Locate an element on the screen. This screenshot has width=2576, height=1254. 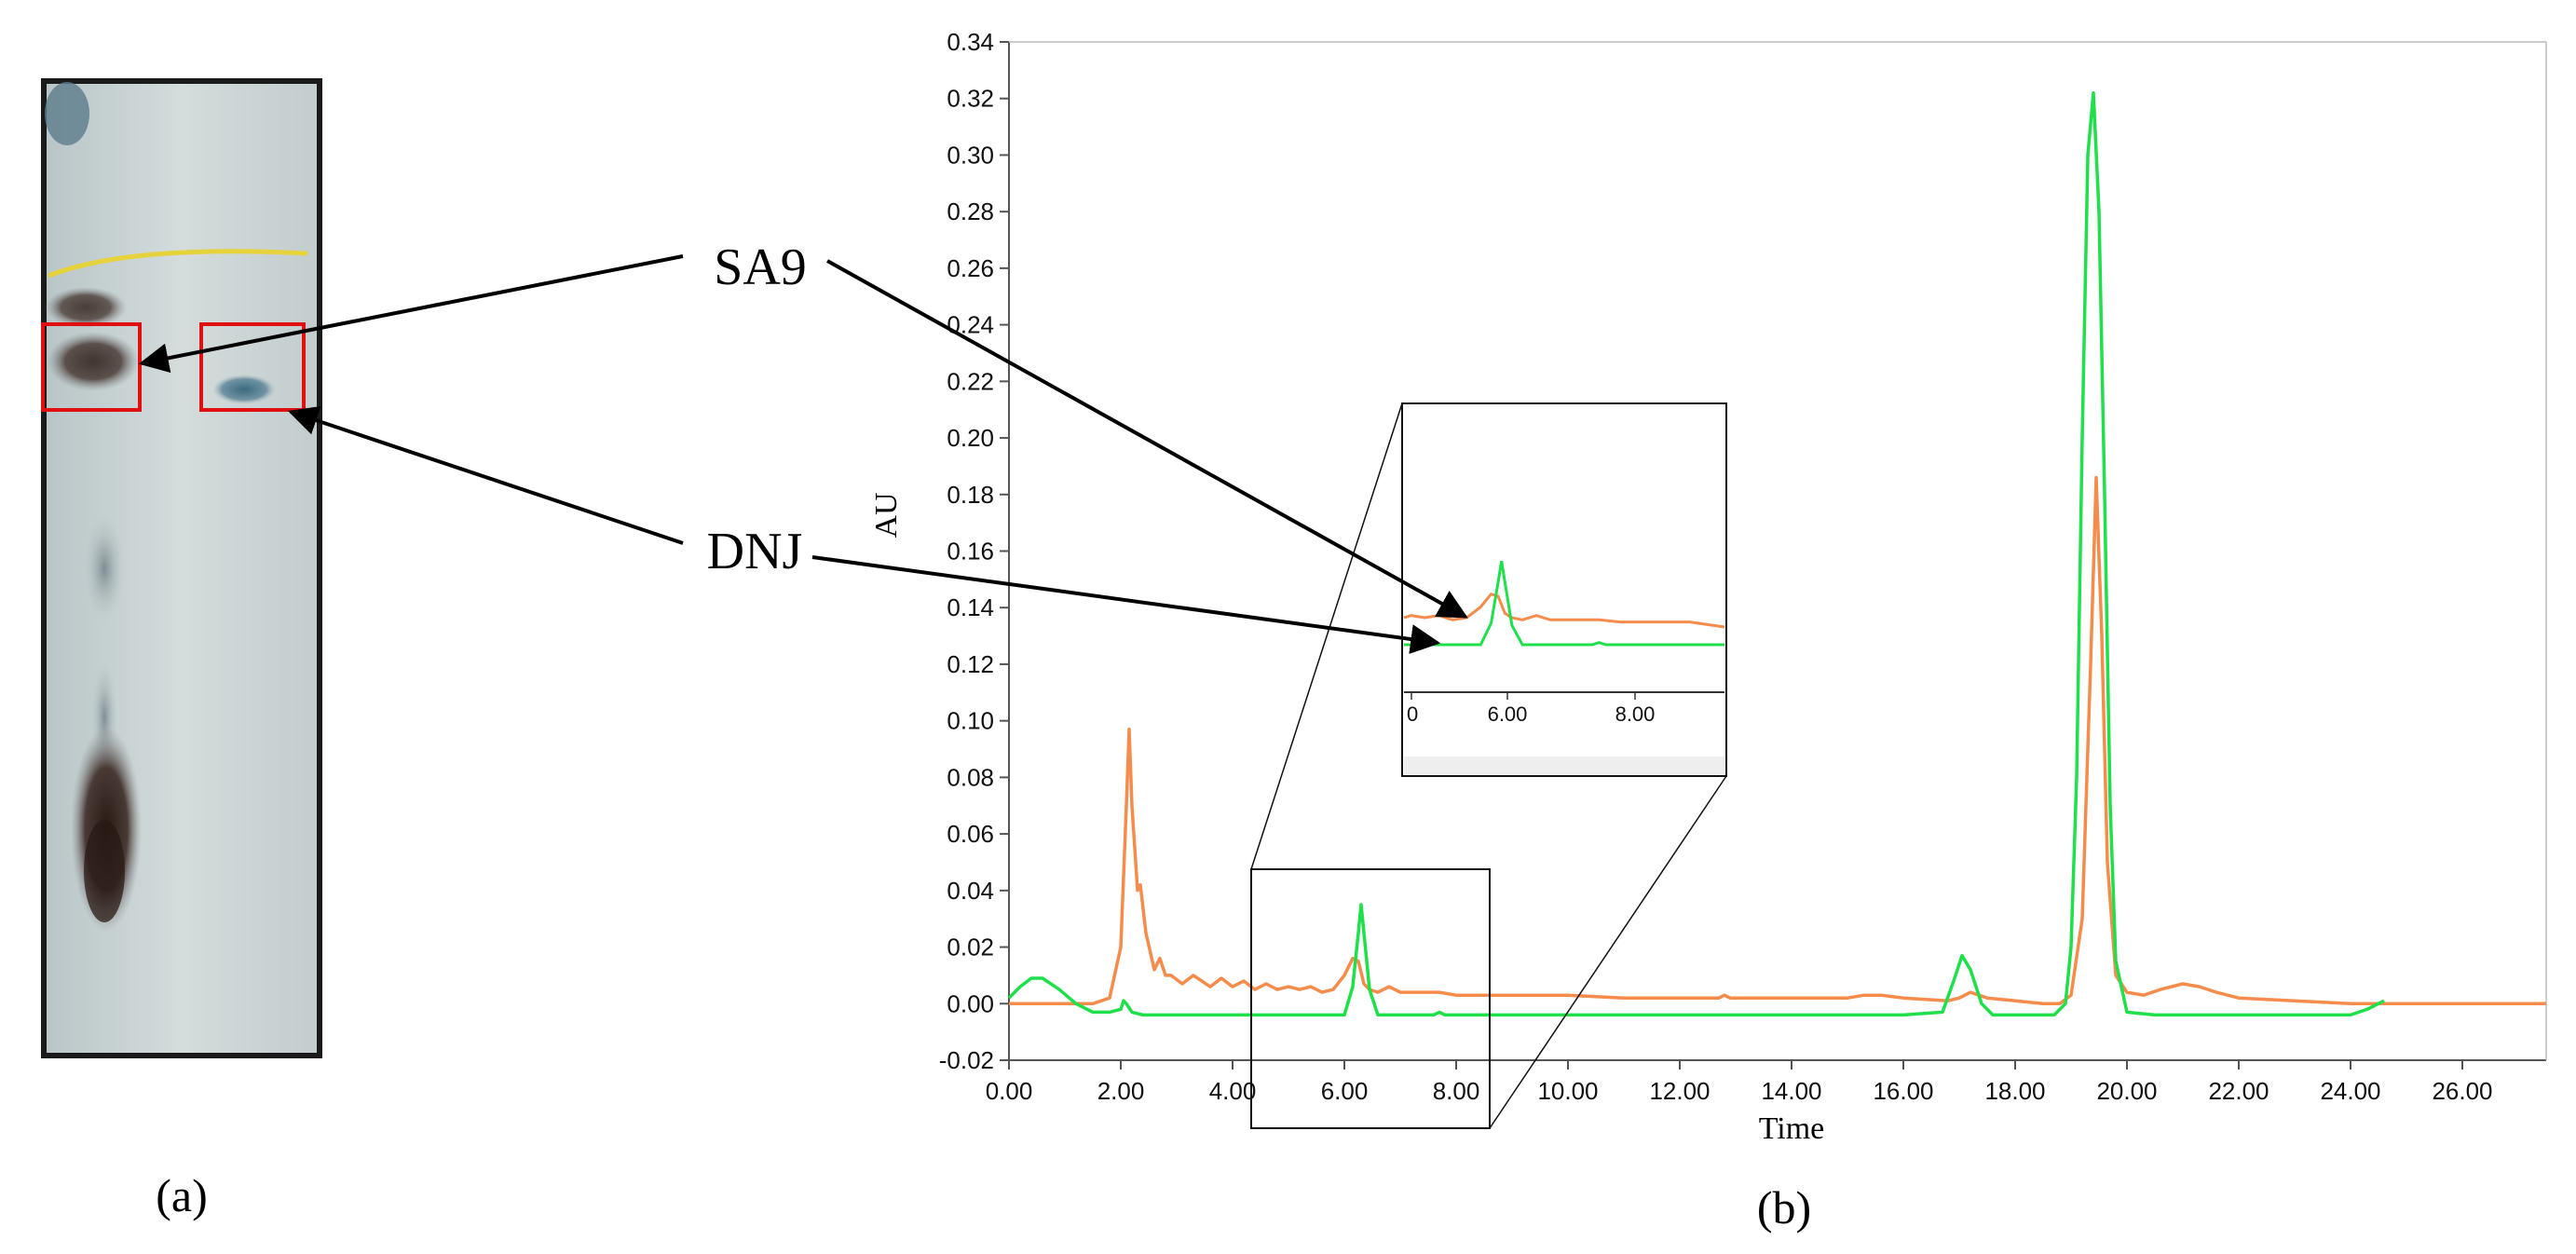
y-tick-label: 0.12 is located at coordinates (970, 664).